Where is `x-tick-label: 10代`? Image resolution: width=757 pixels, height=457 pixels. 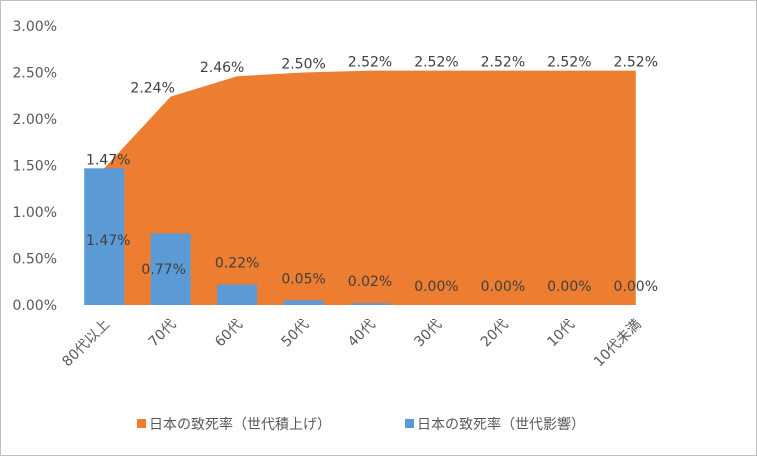 x-tick-label: 10代 is located at coordinates (561, 334).